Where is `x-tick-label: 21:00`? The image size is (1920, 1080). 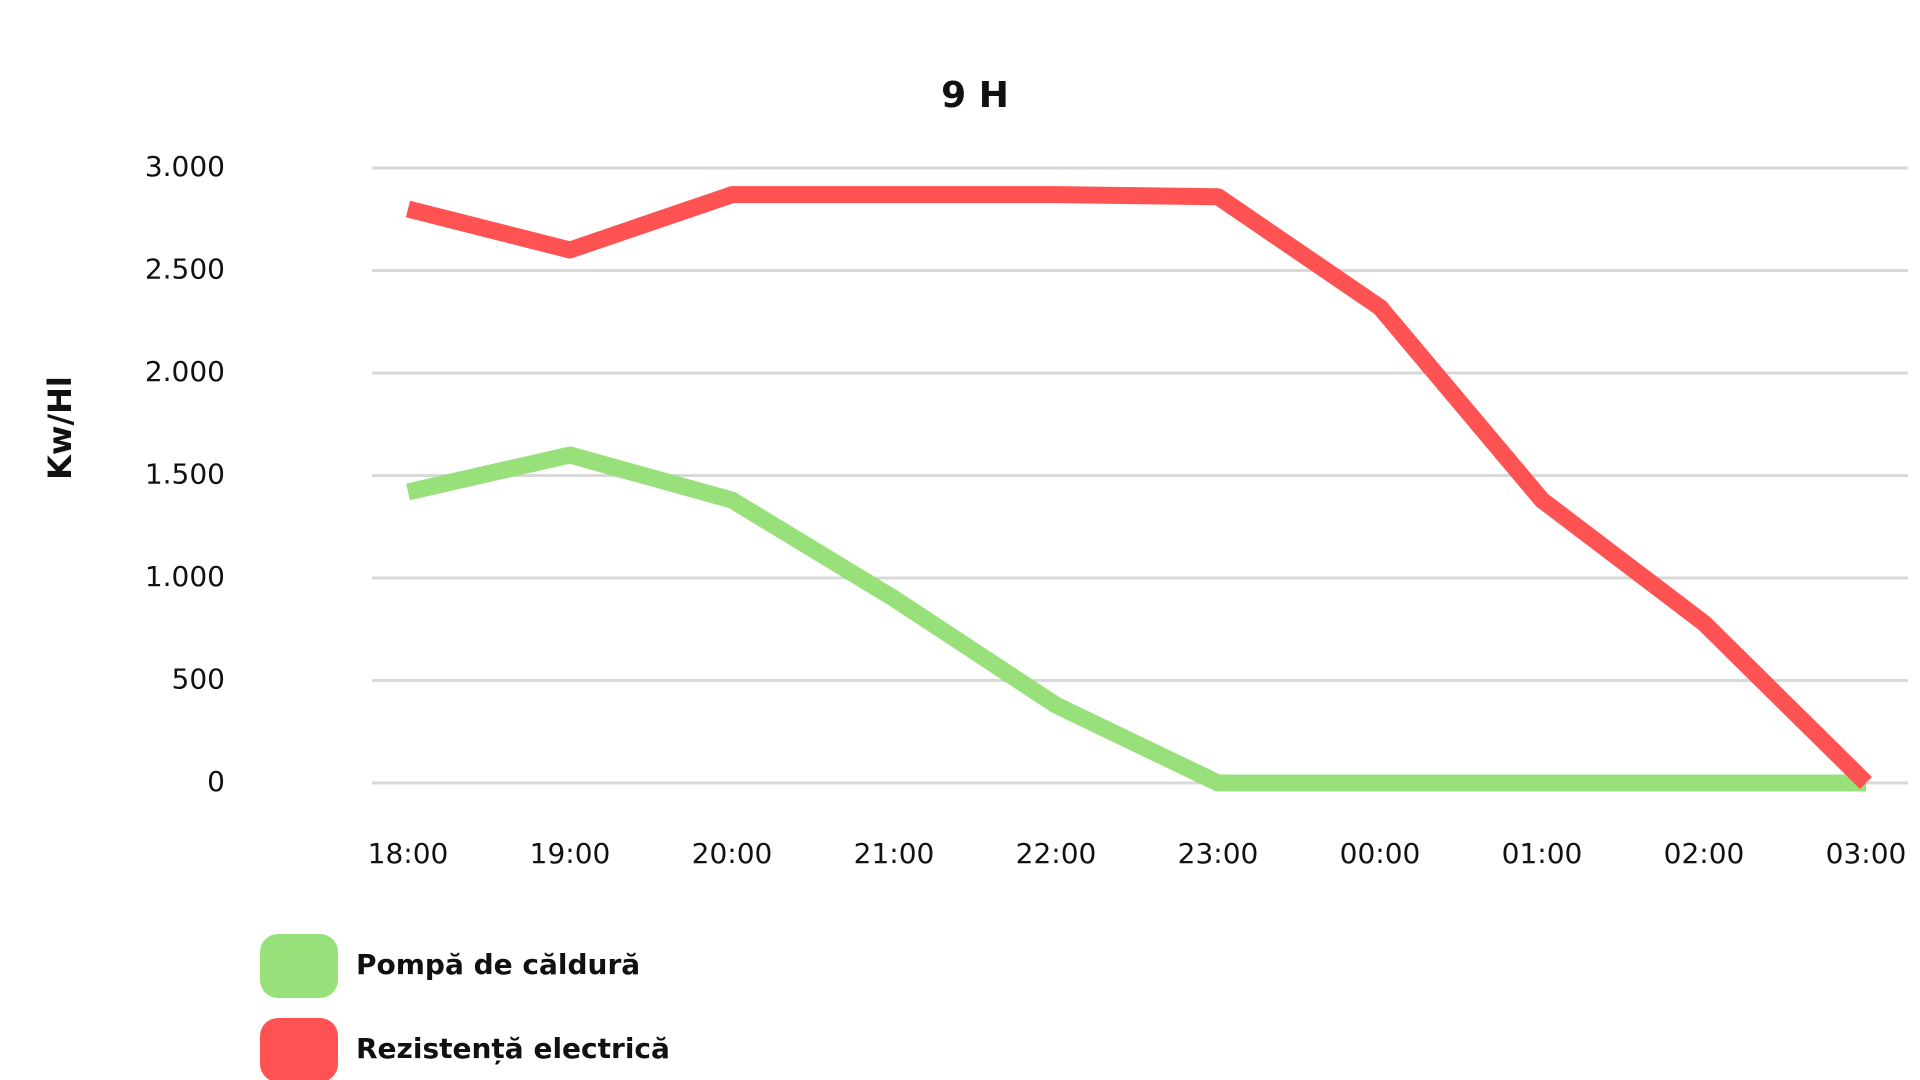 x-tick-label: 21:00 is located at coordinates (894, 853).